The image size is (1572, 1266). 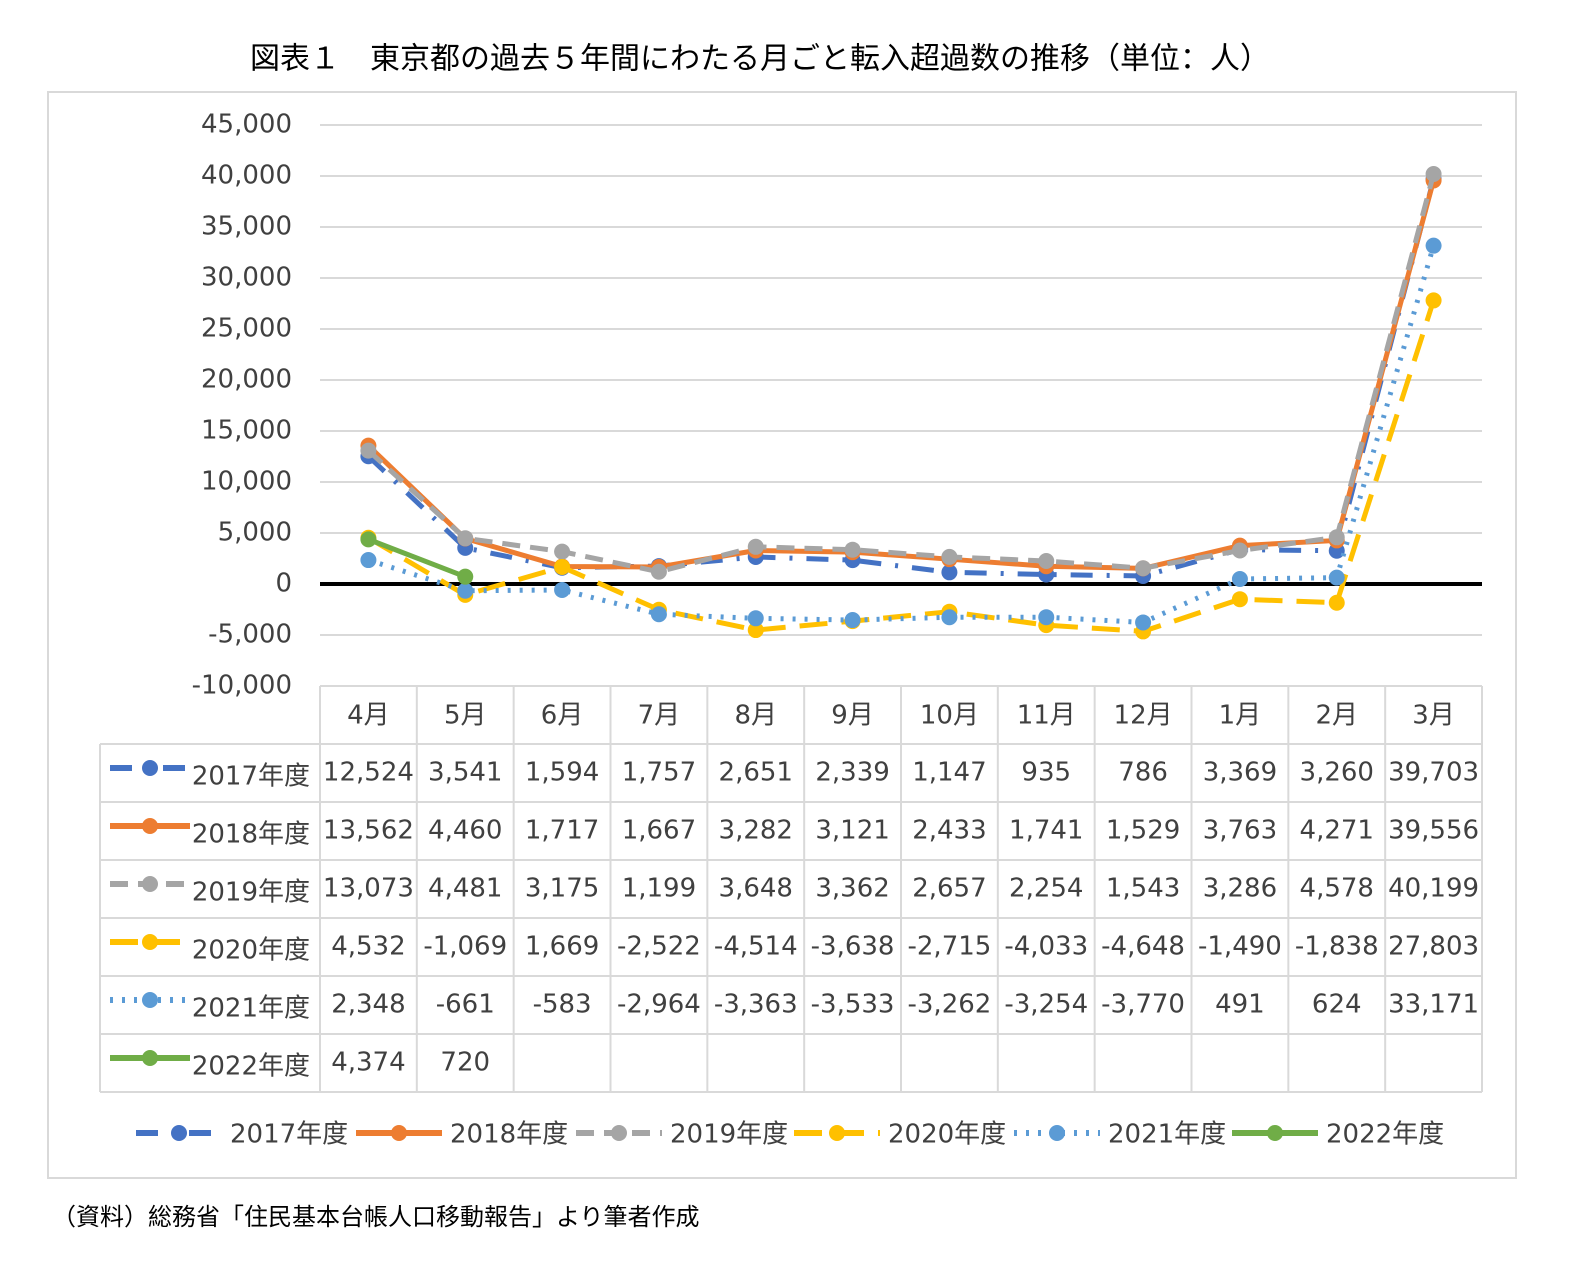 I want to click on table-value: -1,069, so click(x=465, y=947).